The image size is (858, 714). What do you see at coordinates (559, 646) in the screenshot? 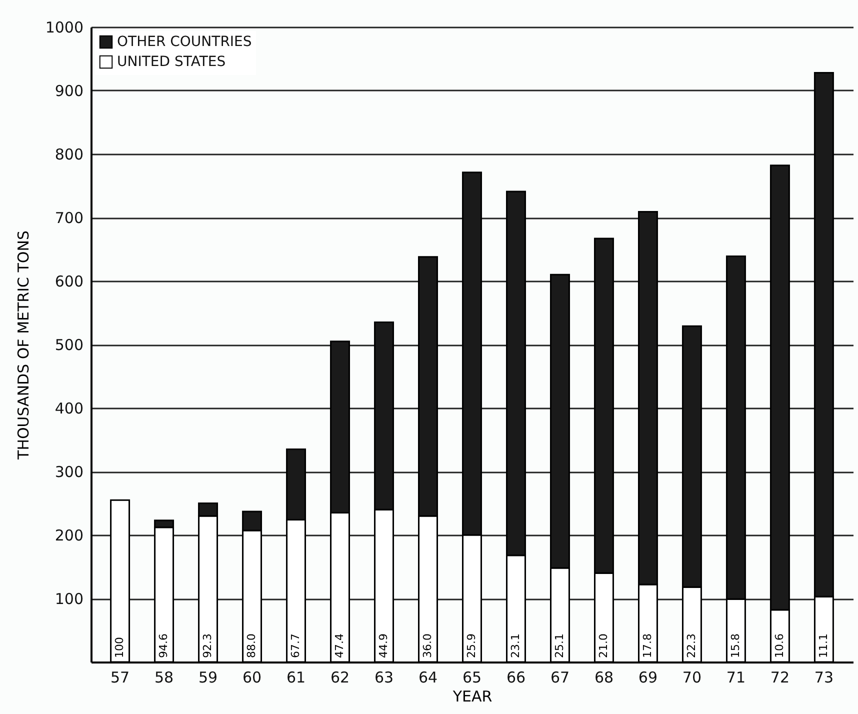
I see `annotation: 25.1` at bounding box center [559, 646].